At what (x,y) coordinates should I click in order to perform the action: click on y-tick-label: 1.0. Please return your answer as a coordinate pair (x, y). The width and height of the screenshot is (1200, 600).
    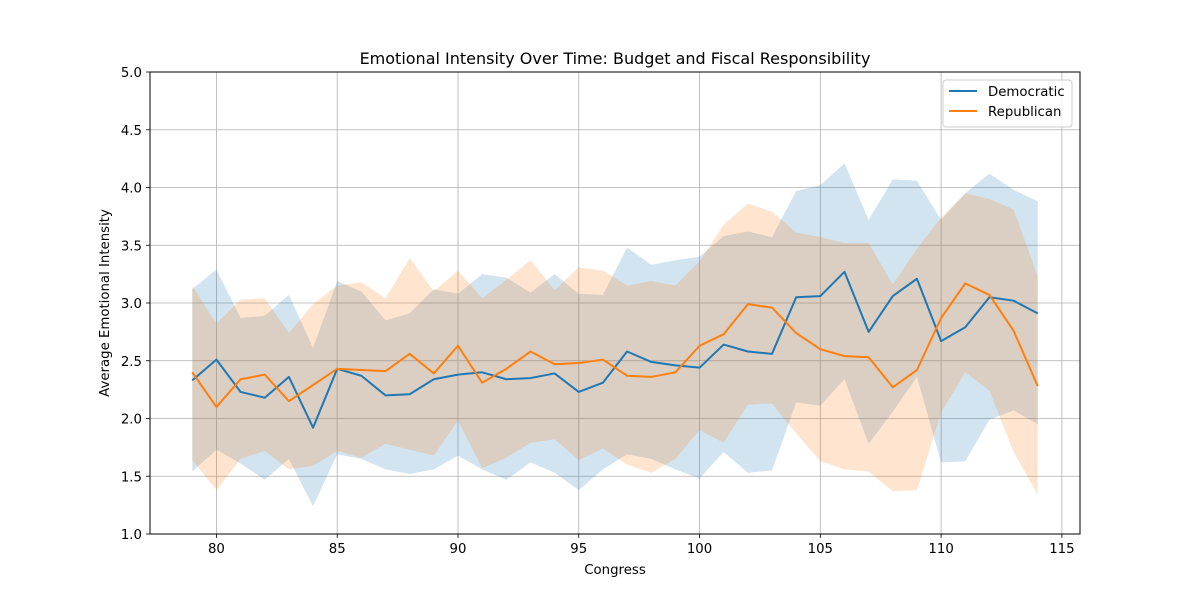
    Looking at the image, I should click on (131, 535).